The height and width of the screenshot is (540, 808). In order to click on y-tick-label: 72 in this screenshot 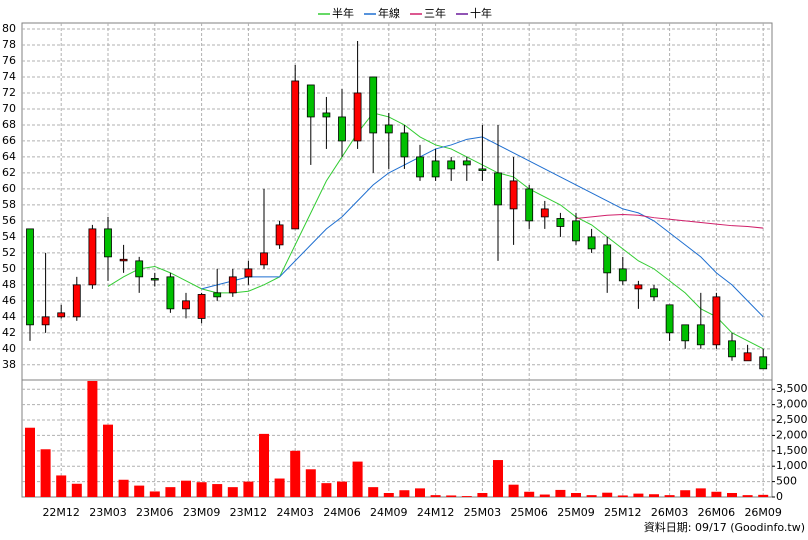, I will do `click(9, 92)`.